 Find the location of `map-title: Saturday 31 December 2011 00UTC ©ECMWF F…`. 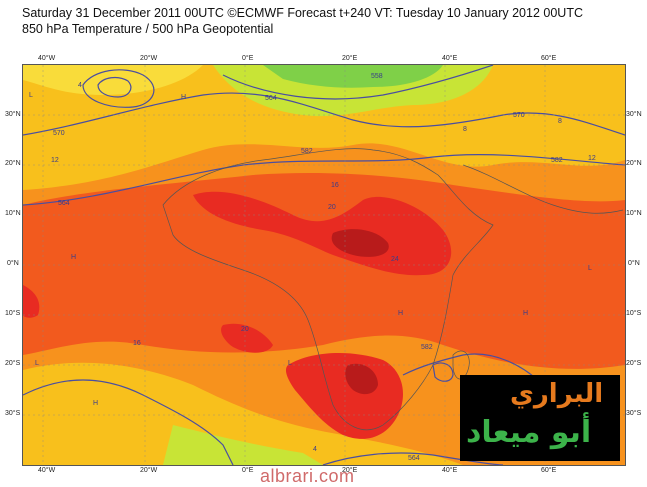

map-title: Saturday 31 December 2011 00UTC ©ECMWF F… is located at coordinates (302, 21).